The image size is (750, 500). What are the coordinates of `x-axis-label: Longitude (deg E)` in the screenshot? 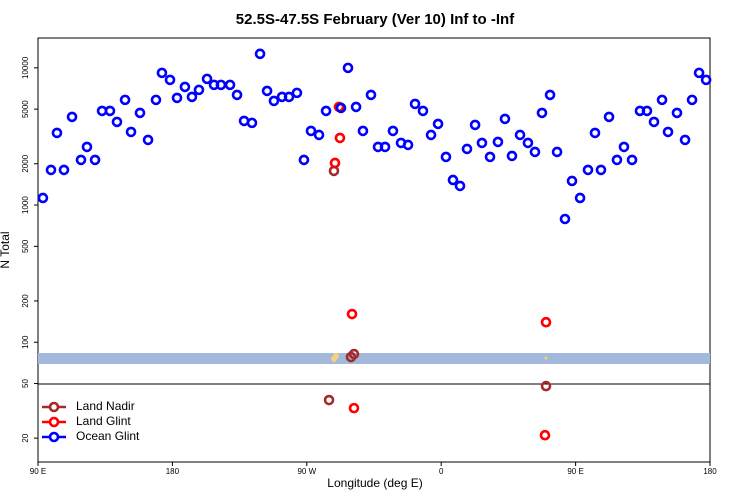 It's located at (374, 483).